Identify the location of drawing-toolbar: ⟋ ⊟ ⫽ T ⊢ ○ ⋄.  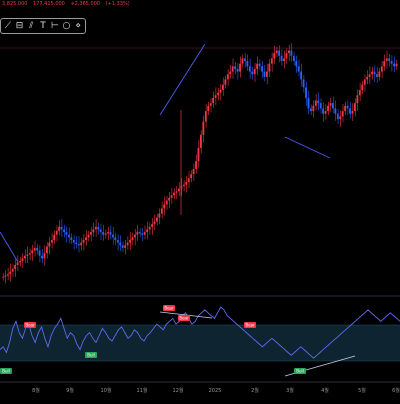
(43, 26).